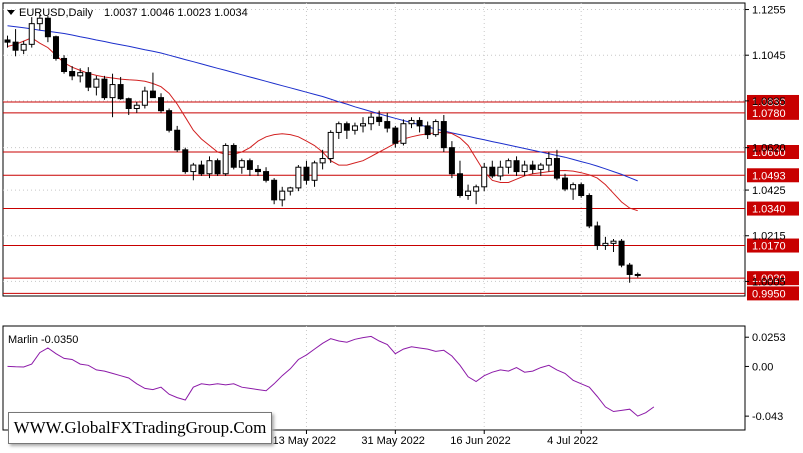  Describe the element at coordinates (765, 377) in the screenshot. I see `indicator-axis: 0.0253 0.00 -0.043` at that location.